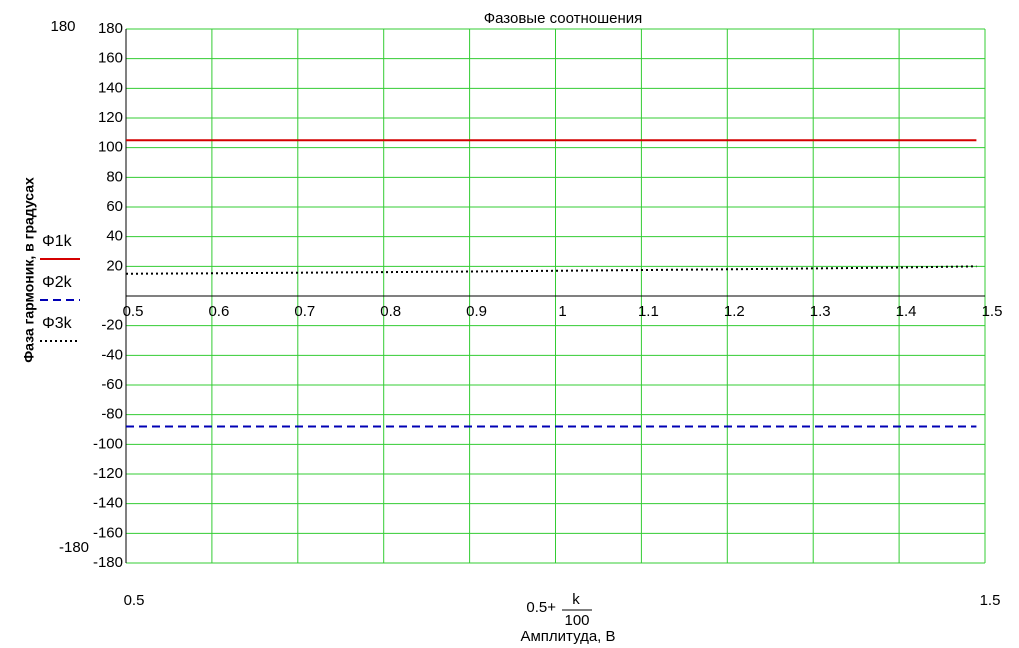 This screenshot has height=648, width=1019. Describe the element at coordinates (114, 206) in the screenshot. I see `y-tick-label: 60` at that location.